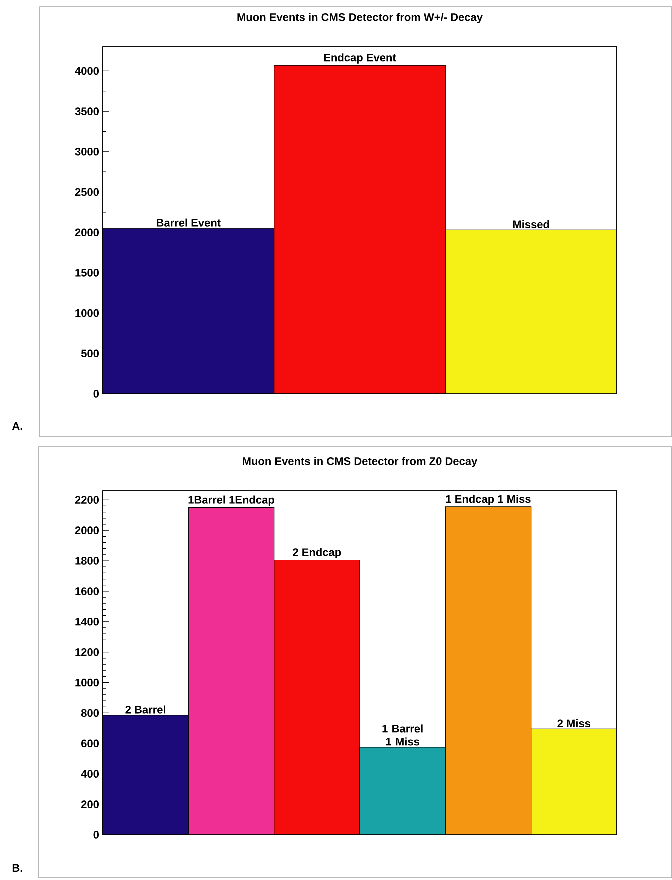 The image size is (672, 880). I want to click on y-tick-label: 1800, so click(87, 561).